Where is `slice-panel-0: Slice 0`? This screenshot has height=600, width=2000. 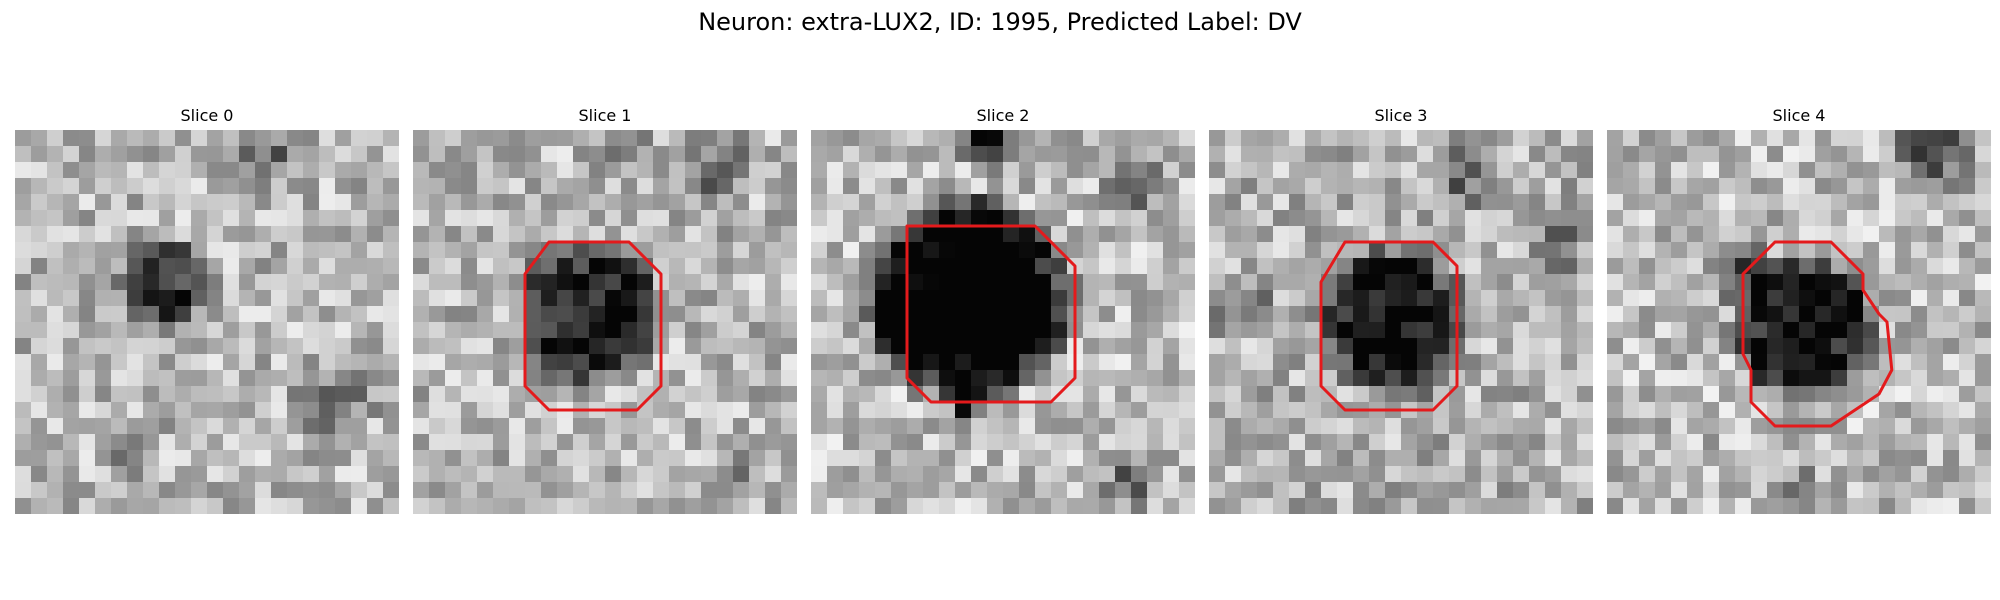
slice-panel-0: Slice 0 is located at coordinates (207, 310).